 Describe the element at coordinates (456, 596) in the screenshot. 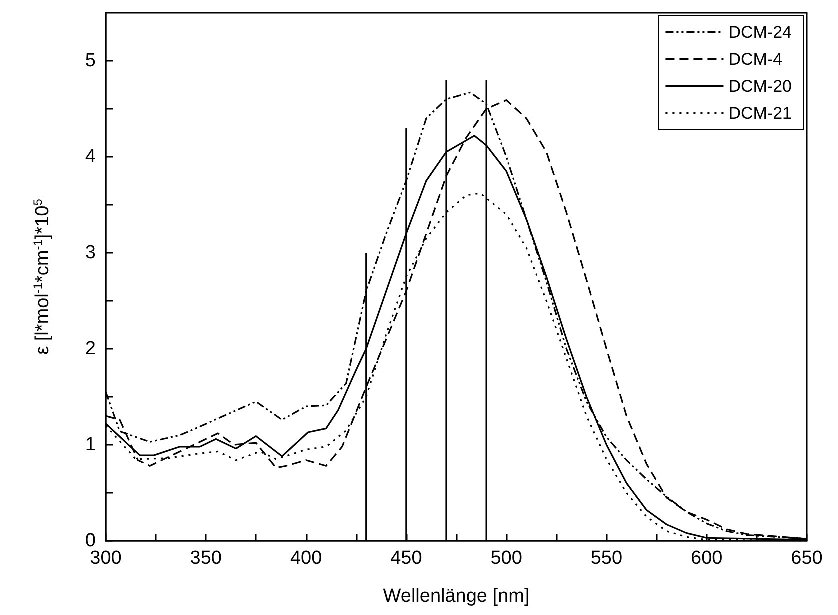

I see `x-axis-title: Wellenlänge [nm]` at that location.